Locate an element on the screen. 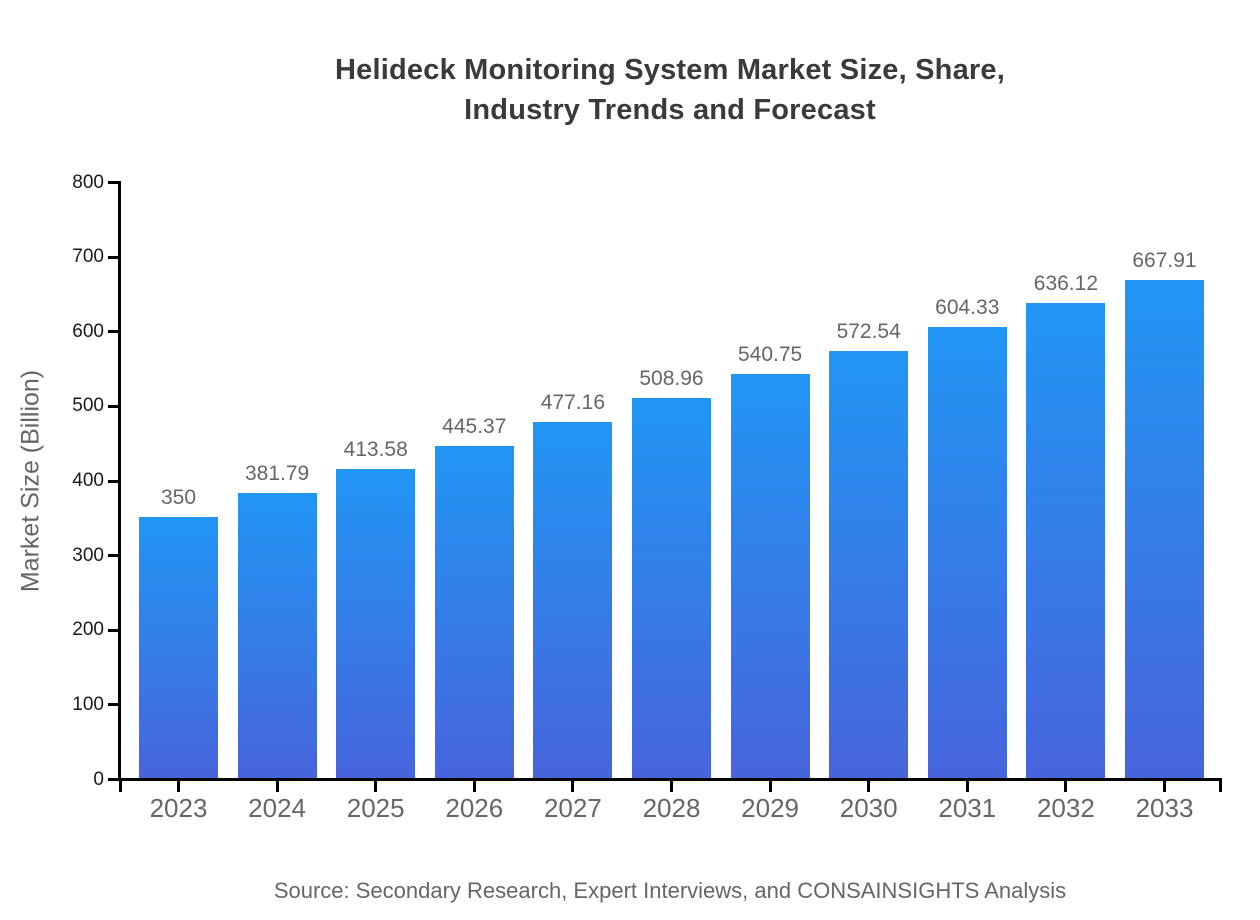 Image resolution: width=1260 pixels, height=920 pixels. y-axis-spine is located at coordinates (119, 481).